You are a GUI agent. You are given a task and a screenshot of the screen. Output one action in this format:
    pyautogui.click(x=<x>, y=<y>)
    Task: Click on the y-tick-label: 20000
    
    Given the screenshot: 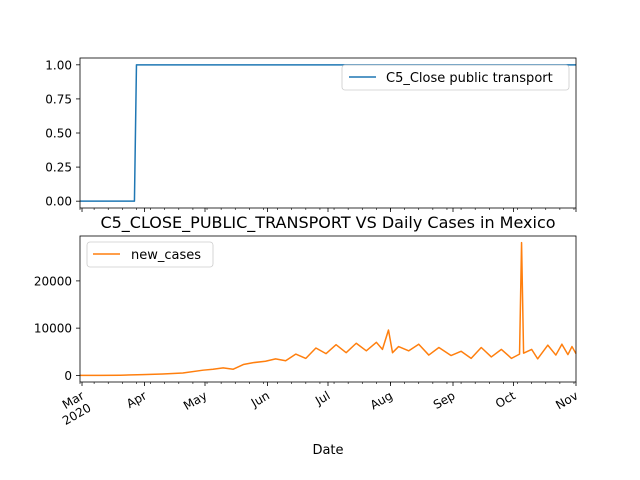 What is the action you would take?
    pyautogui.click(x=53, y=281)
    